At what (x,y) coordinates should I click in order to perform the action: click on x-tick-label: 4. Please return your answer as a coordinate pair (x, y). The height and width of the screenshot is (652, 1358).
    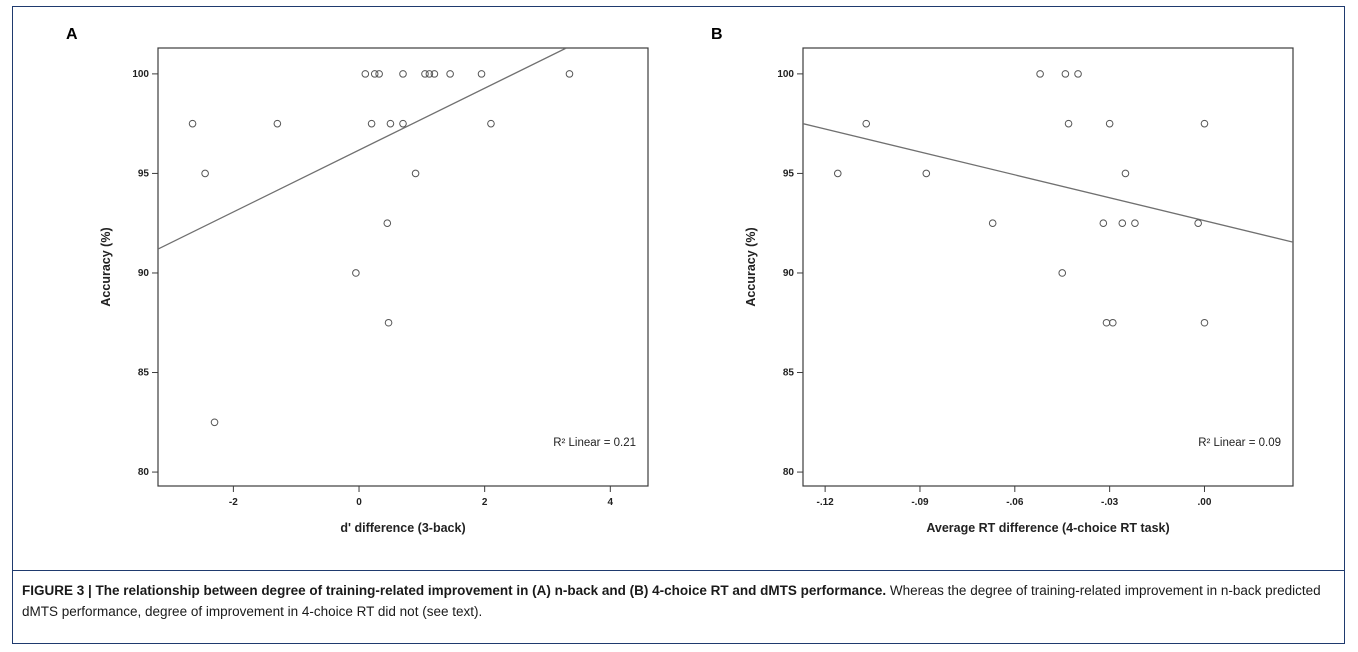
    Looking at the image, I should click on (611, 502).